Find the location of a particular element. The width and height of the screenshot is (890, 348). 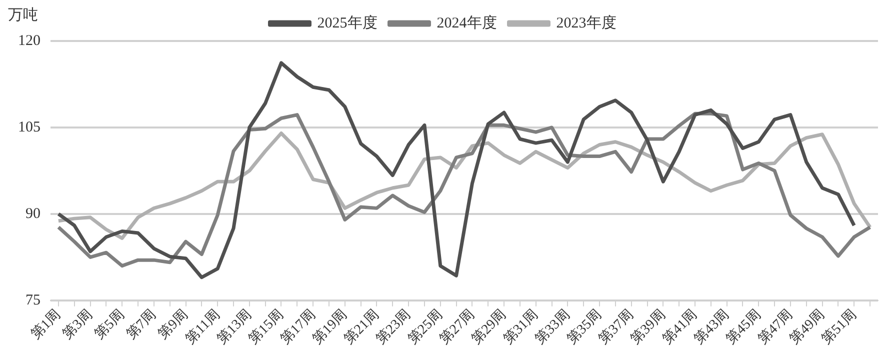

y-tick-label: 105 is located at coordinates (29, 127).